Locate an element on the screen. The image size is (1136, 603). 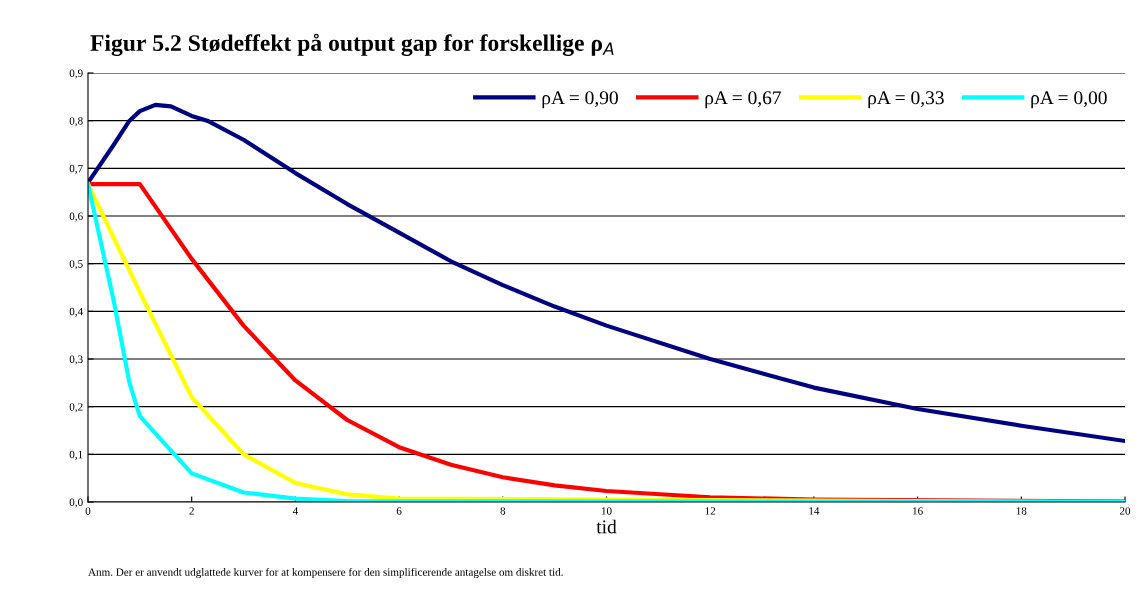
x-tick-label: 8 is located at coordinates (503, 511).